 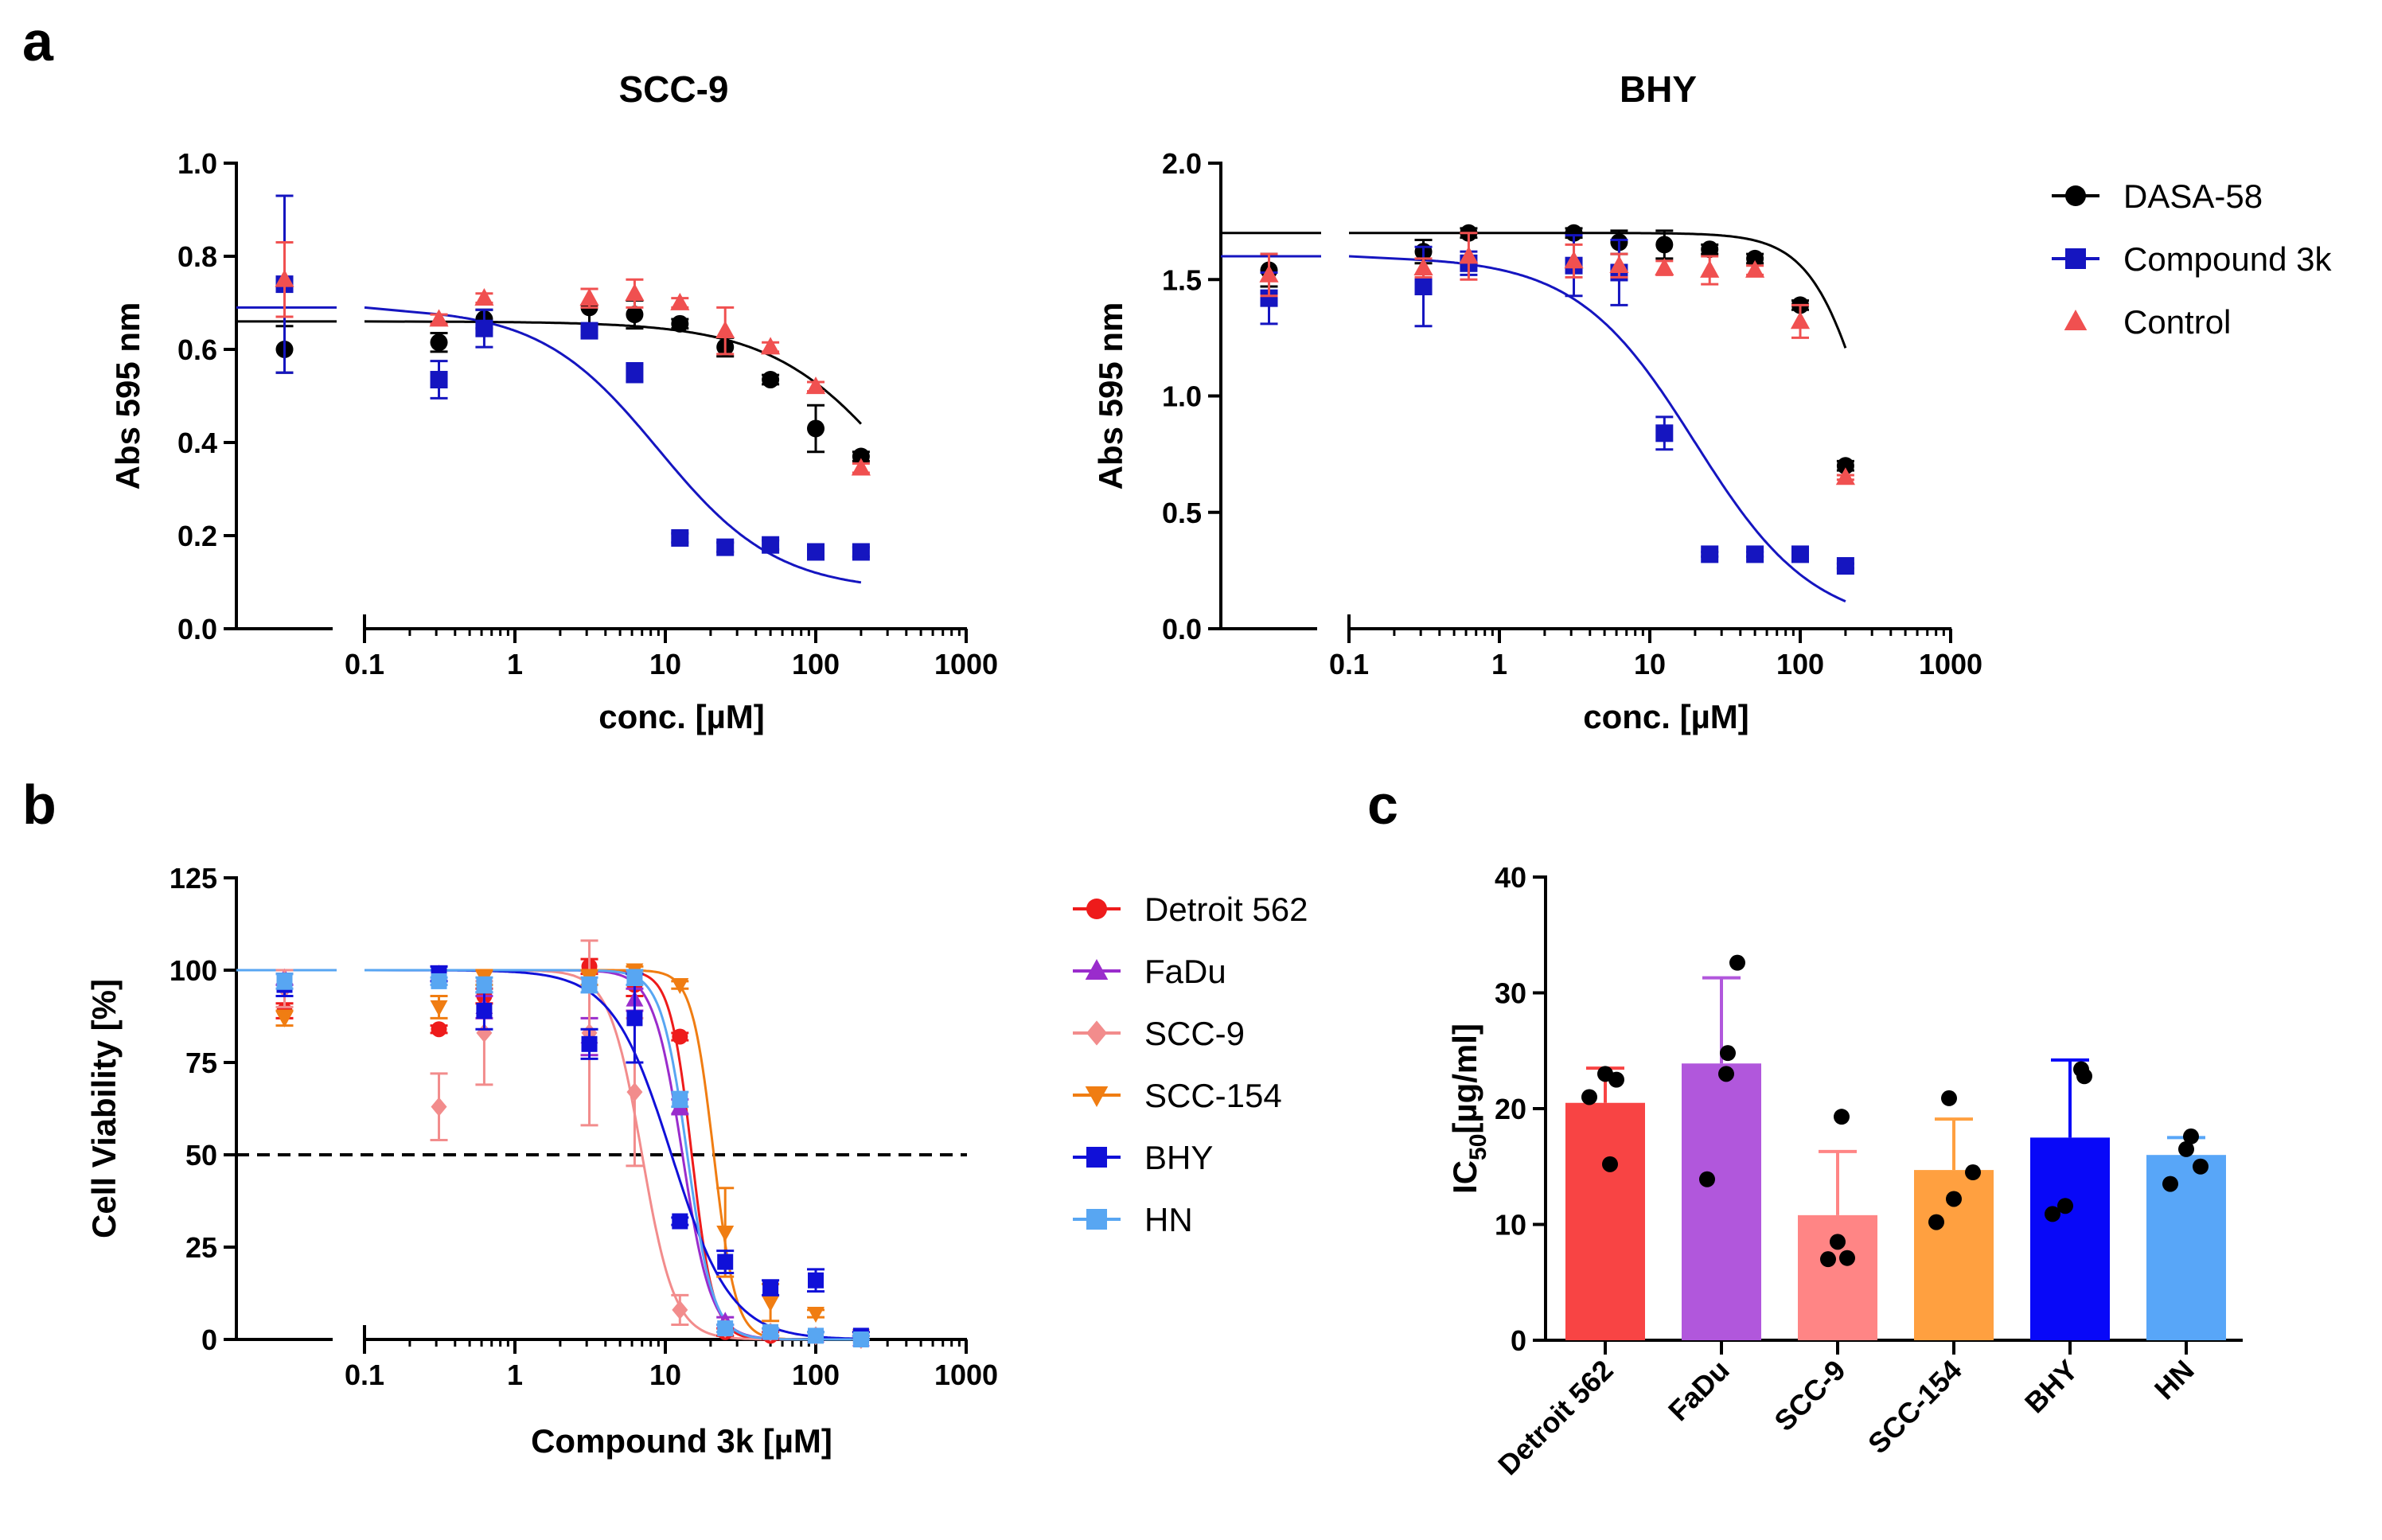 What do you see at coordinates (197, 536) in the screenshot?
I see `y-tick-label: 0.2` at bounding box center [197, 536].